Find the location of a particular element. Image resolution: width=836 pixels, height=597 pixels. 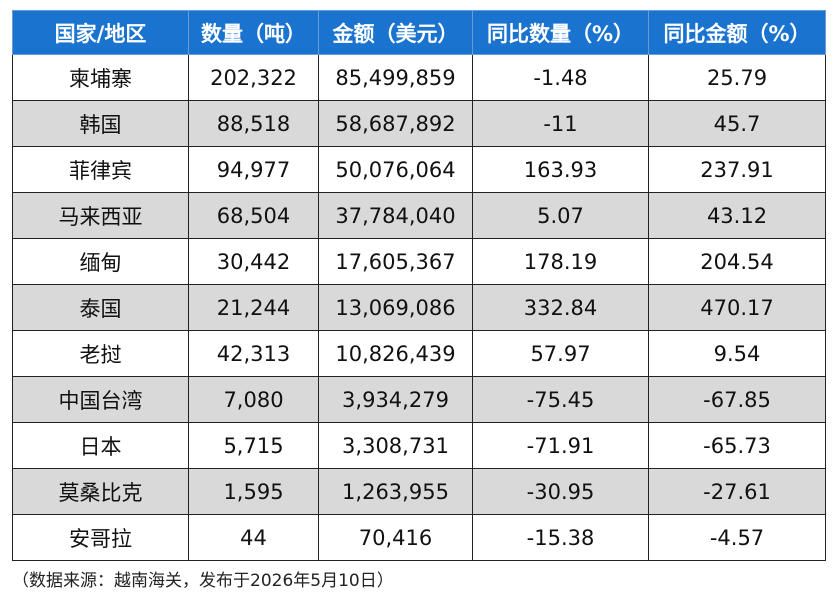

table-row: 老挝 42,313 10,826,439 57.97 9.54 is located at coordinates (419, 353).